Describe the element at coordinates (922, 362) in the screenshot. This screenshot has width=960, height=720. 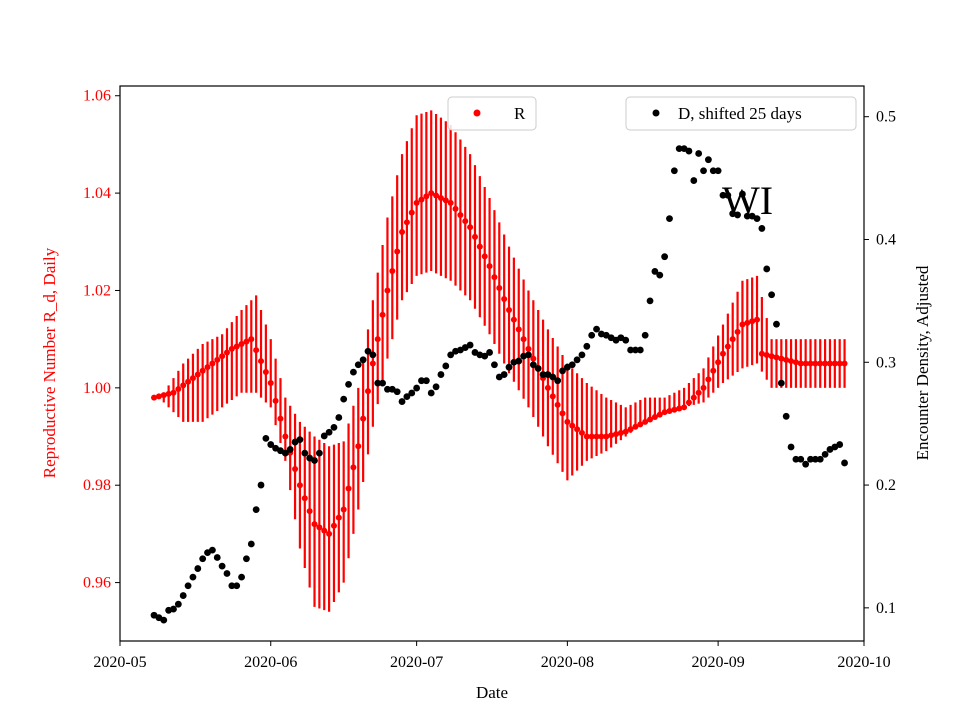
I see `right-y-axis-title: Encounter Density, Adjusted` at that location.